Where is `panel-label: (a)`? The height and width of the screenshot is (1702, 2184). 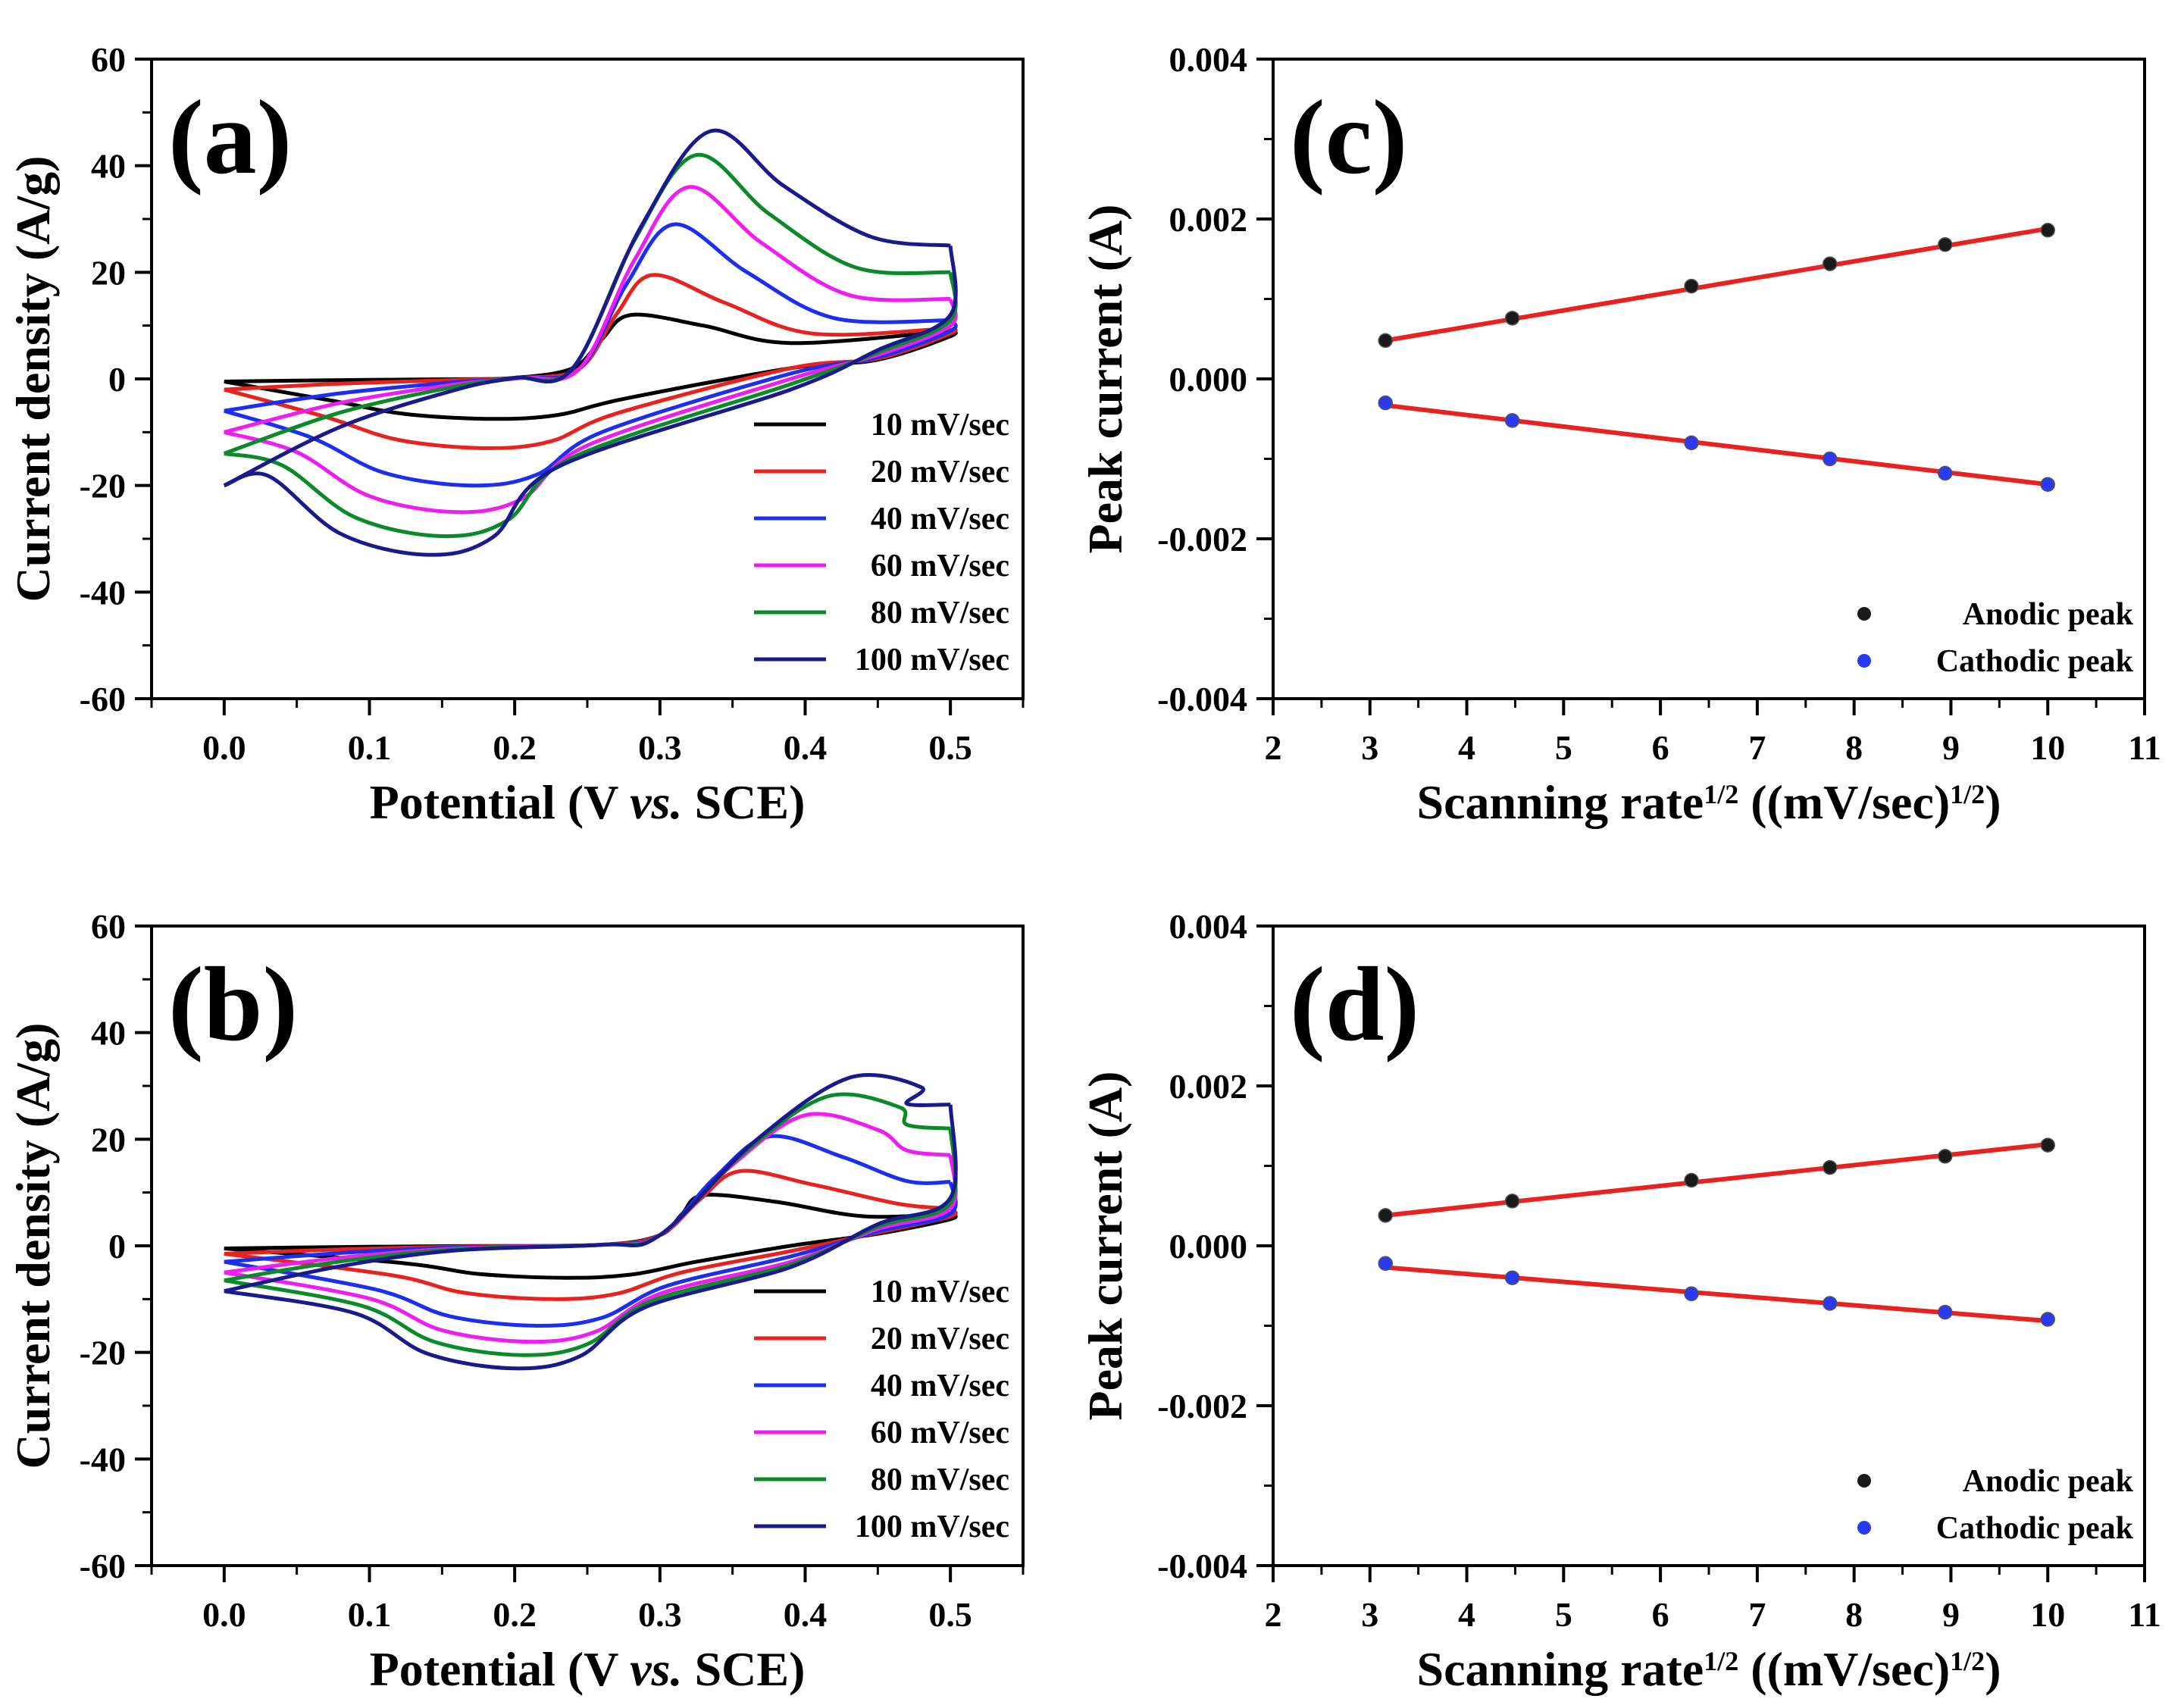
panel-label: (a) is located at coordinates (230, 137).